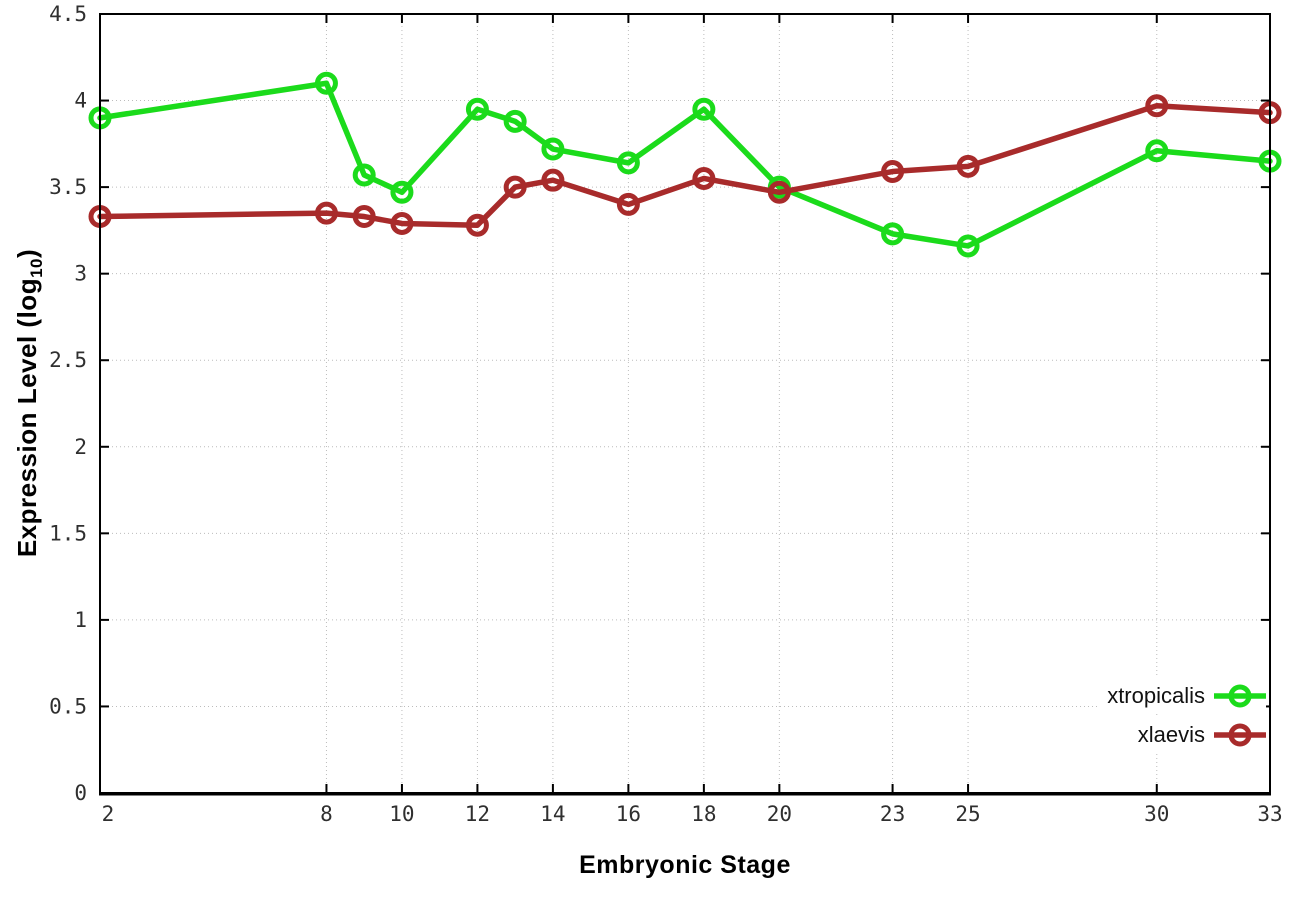 The width and height of the screenshot is (1296, 907). Describe the element at coordinates (1240, 695) in the screenshot. I see `legend-sample-xtropicalis-icon` at that location.